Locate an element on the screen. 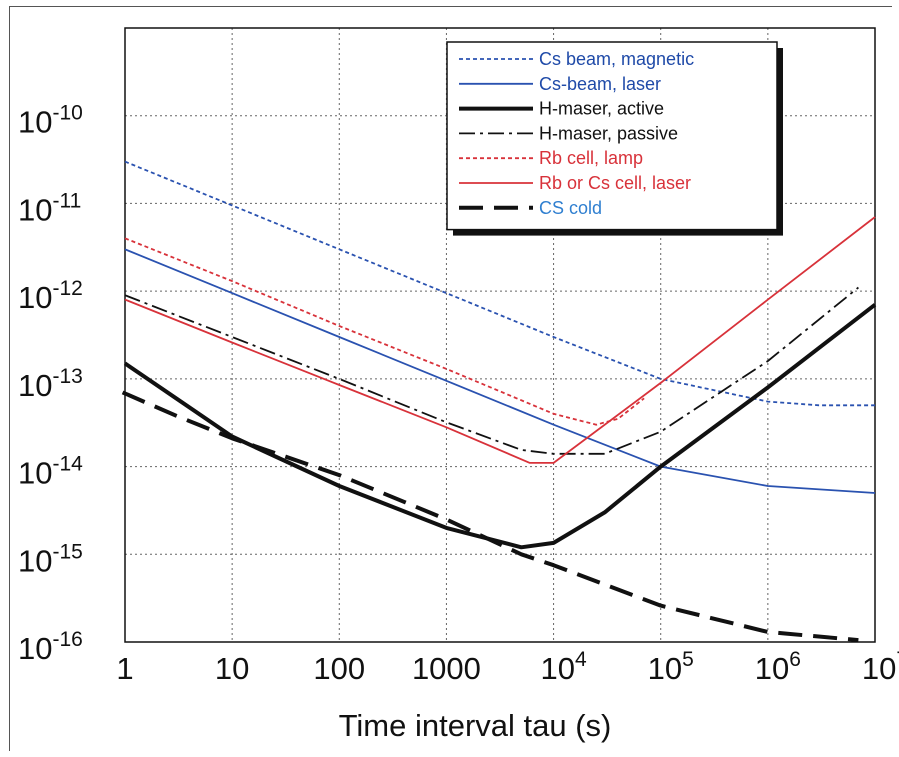  x-axis-title: Time interval tau (s) is located at coordinates (475, 725).